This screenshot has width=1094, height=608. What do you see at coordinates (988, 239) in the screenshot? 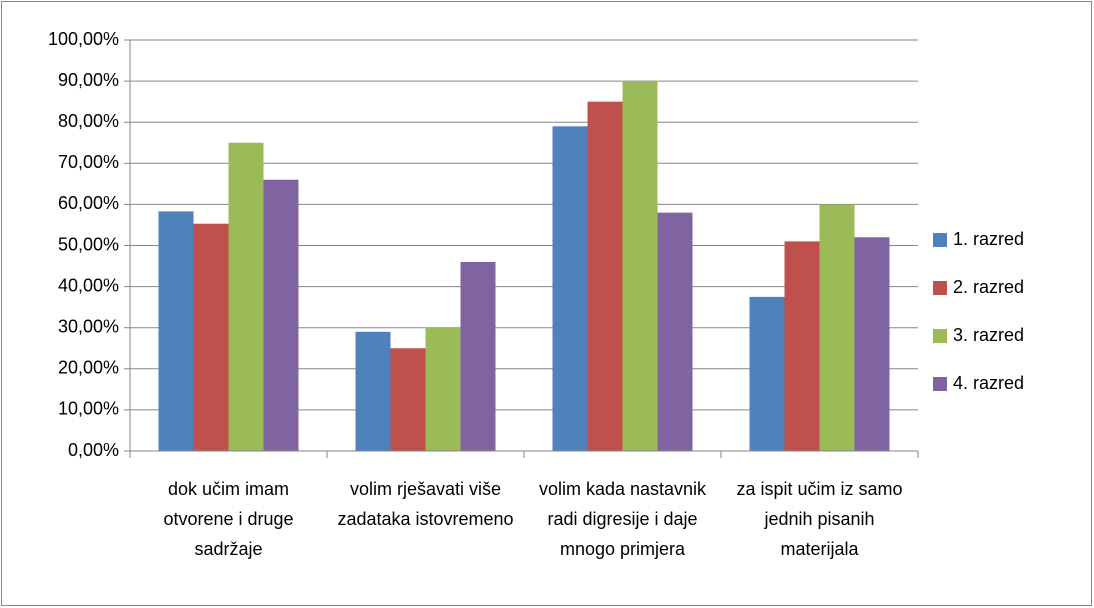
I see `legend-label: 1. razred` at bounding box center [988, 239].